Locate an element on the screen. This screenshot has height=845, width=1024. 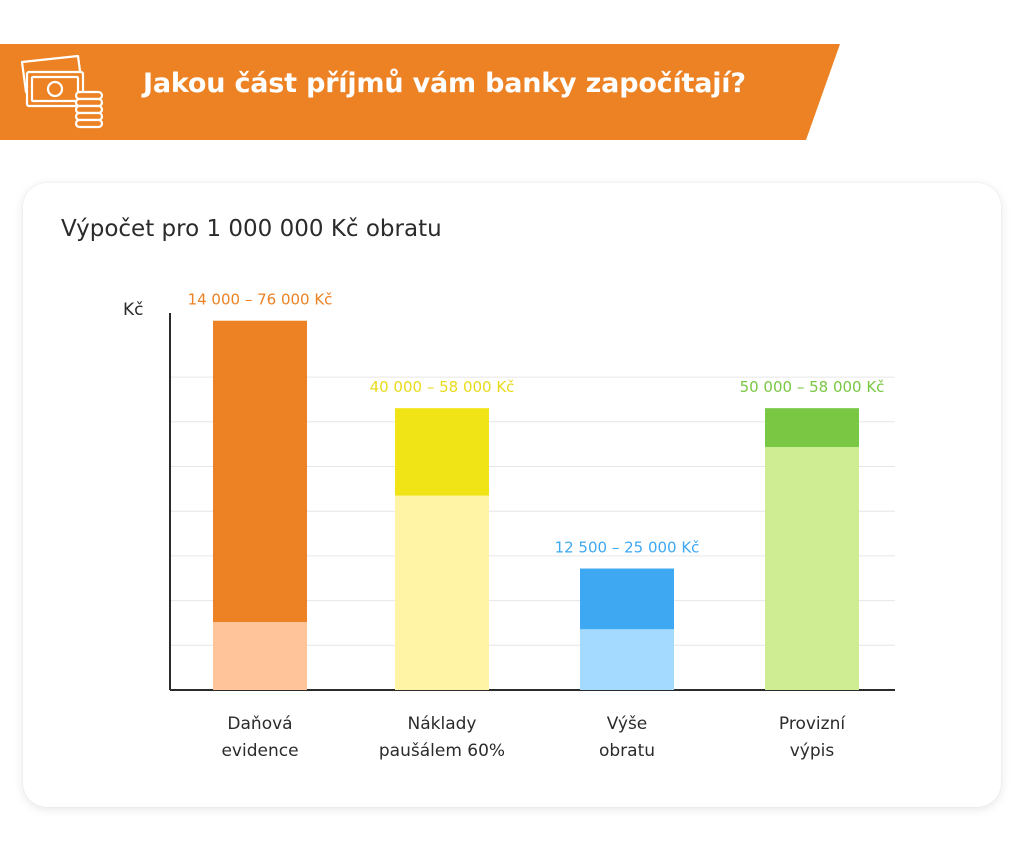
bar-value-label: 40 000 – 58 000 Kč is located at coordinates (442, 387).